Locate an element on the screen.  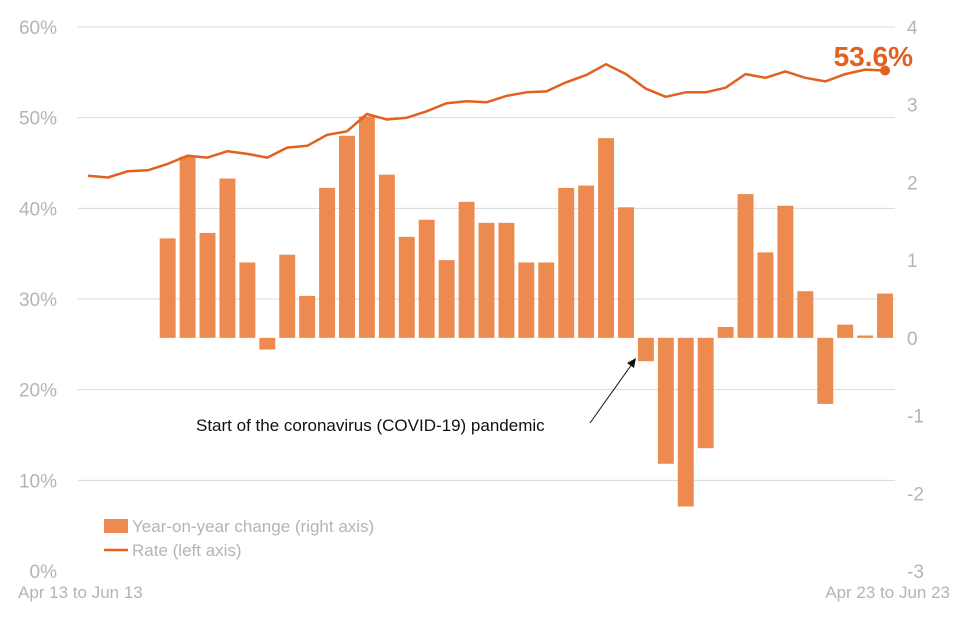
legend-line-label: Rate (left axis) is located at coordinates (187, 550).